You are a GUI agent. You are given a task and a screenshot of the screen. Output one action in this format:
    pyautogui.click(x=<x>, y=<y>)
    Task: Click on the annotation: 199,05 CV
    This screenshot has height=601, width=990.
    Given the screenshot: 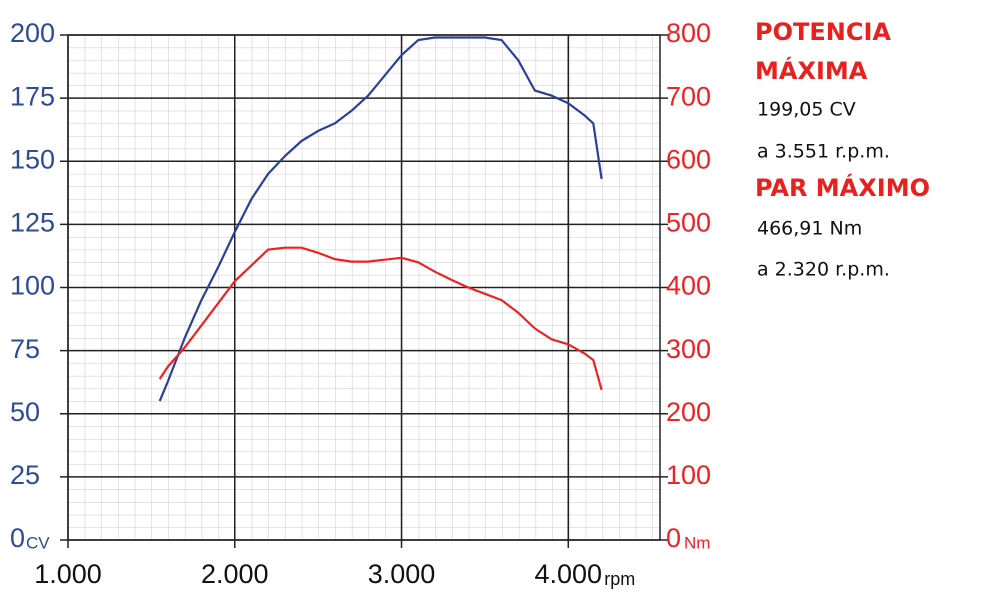 What is the action you would take?
    pyautogui.click(x=806, y=110)
    